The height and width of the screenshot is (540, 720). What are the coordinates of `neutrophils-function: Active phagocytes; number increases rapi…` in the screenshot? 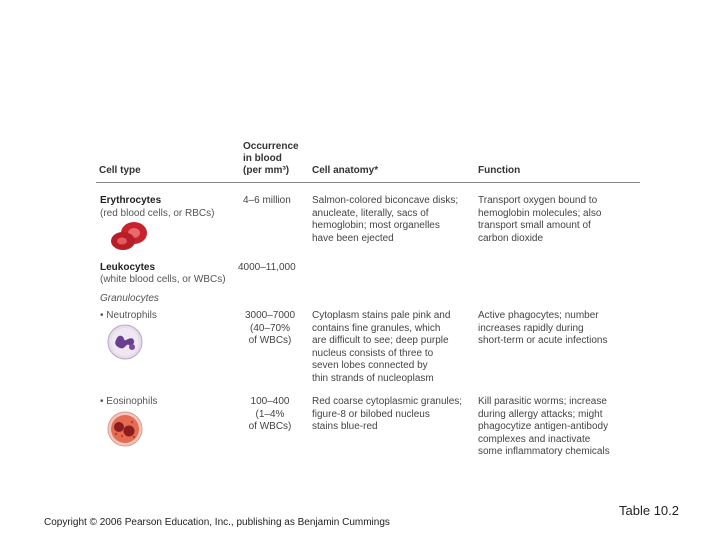 It's located at (543, 329).